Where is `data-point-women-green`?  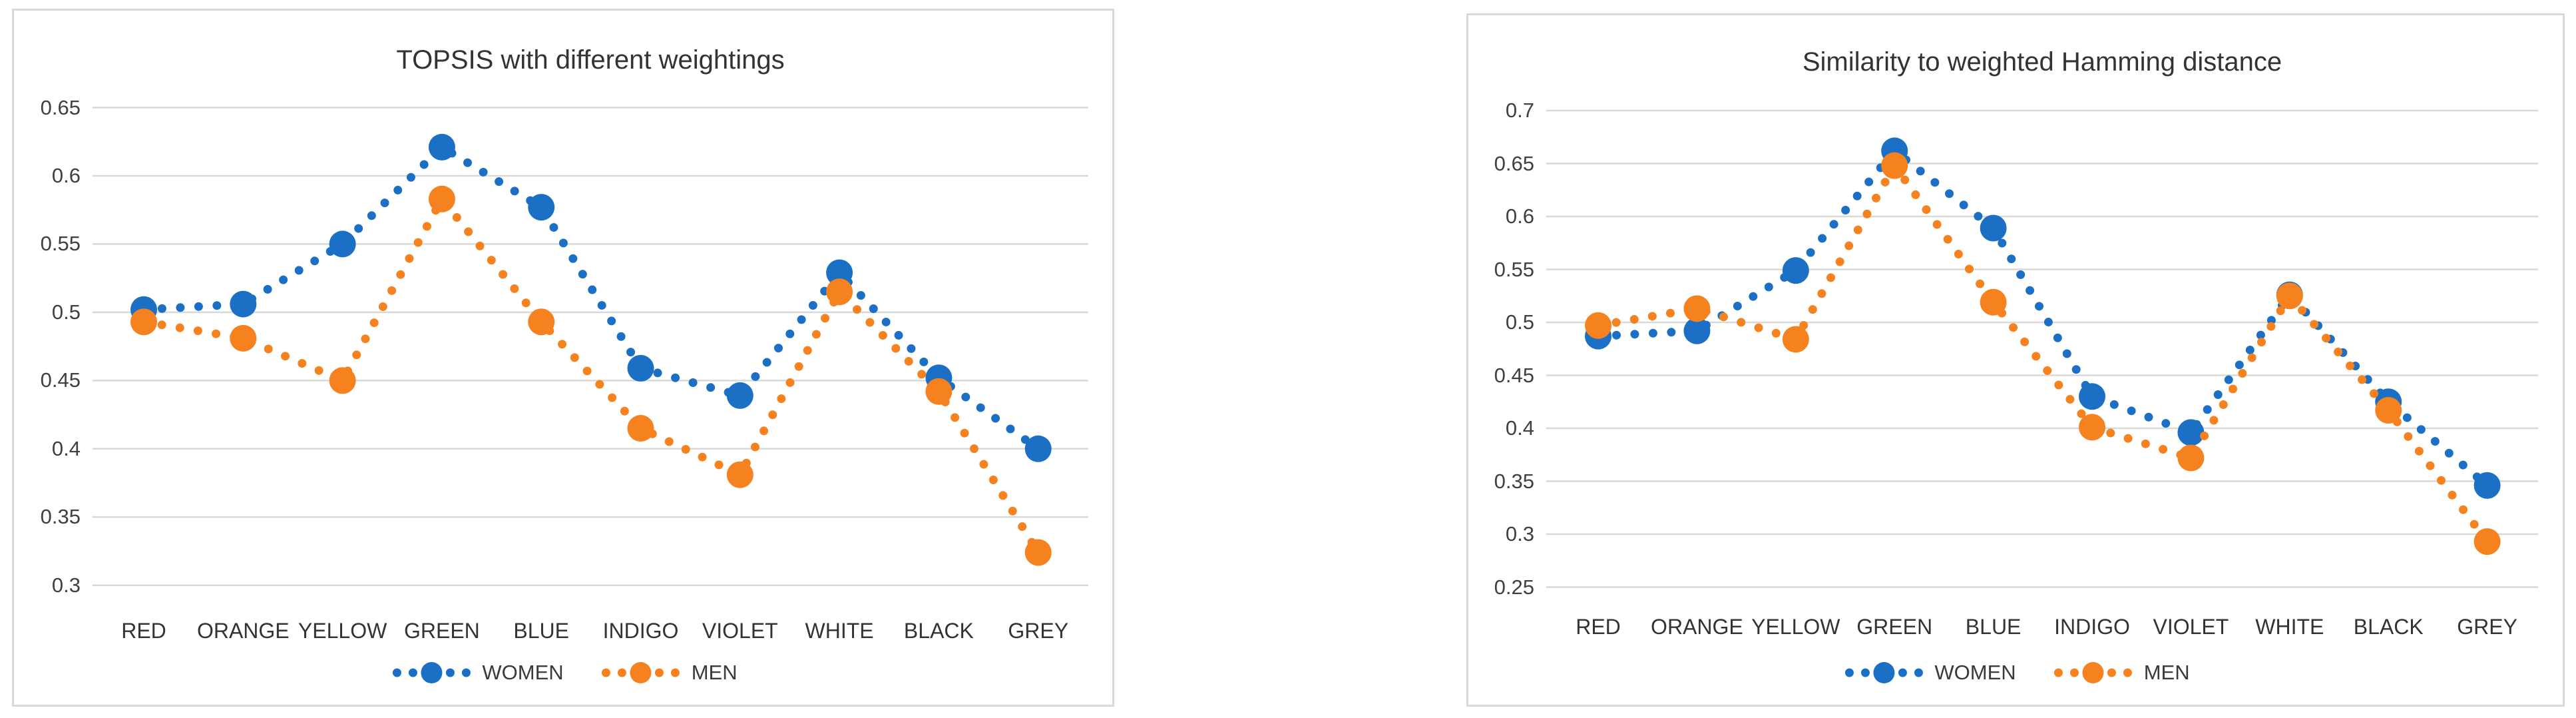 data-point-women-green is located at coordinates (441, 147).